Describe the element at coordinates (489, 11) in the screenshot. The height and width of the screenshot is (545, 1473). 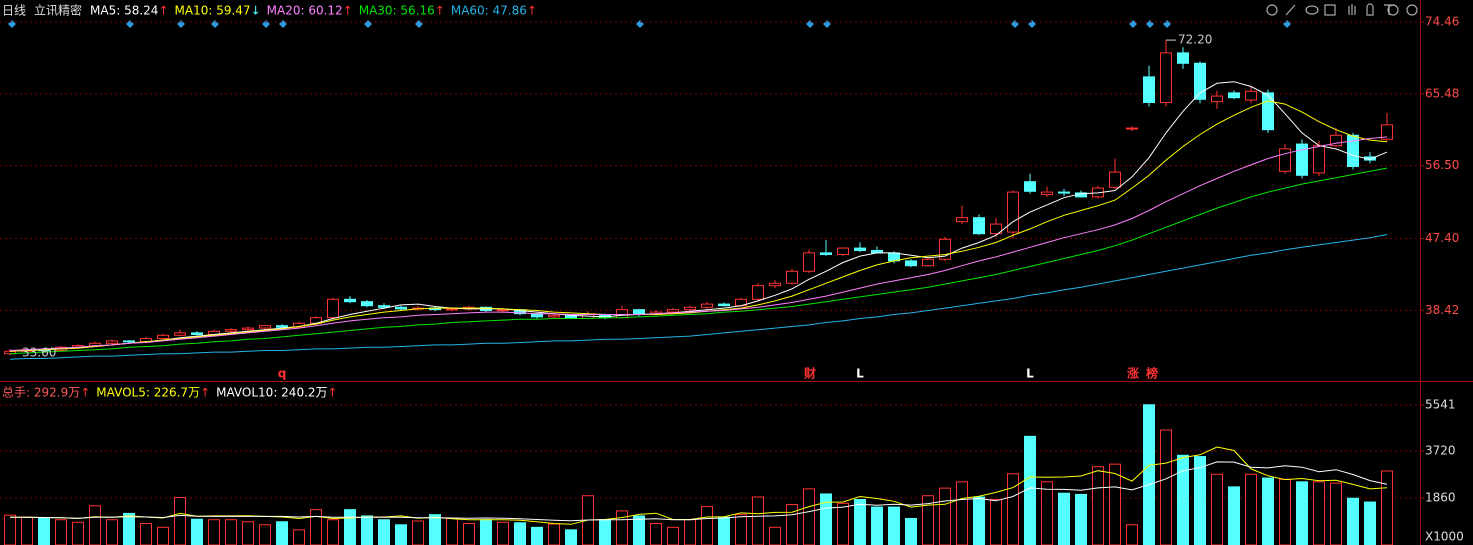
I see `legend-text: MA60: 47.86` at that location.